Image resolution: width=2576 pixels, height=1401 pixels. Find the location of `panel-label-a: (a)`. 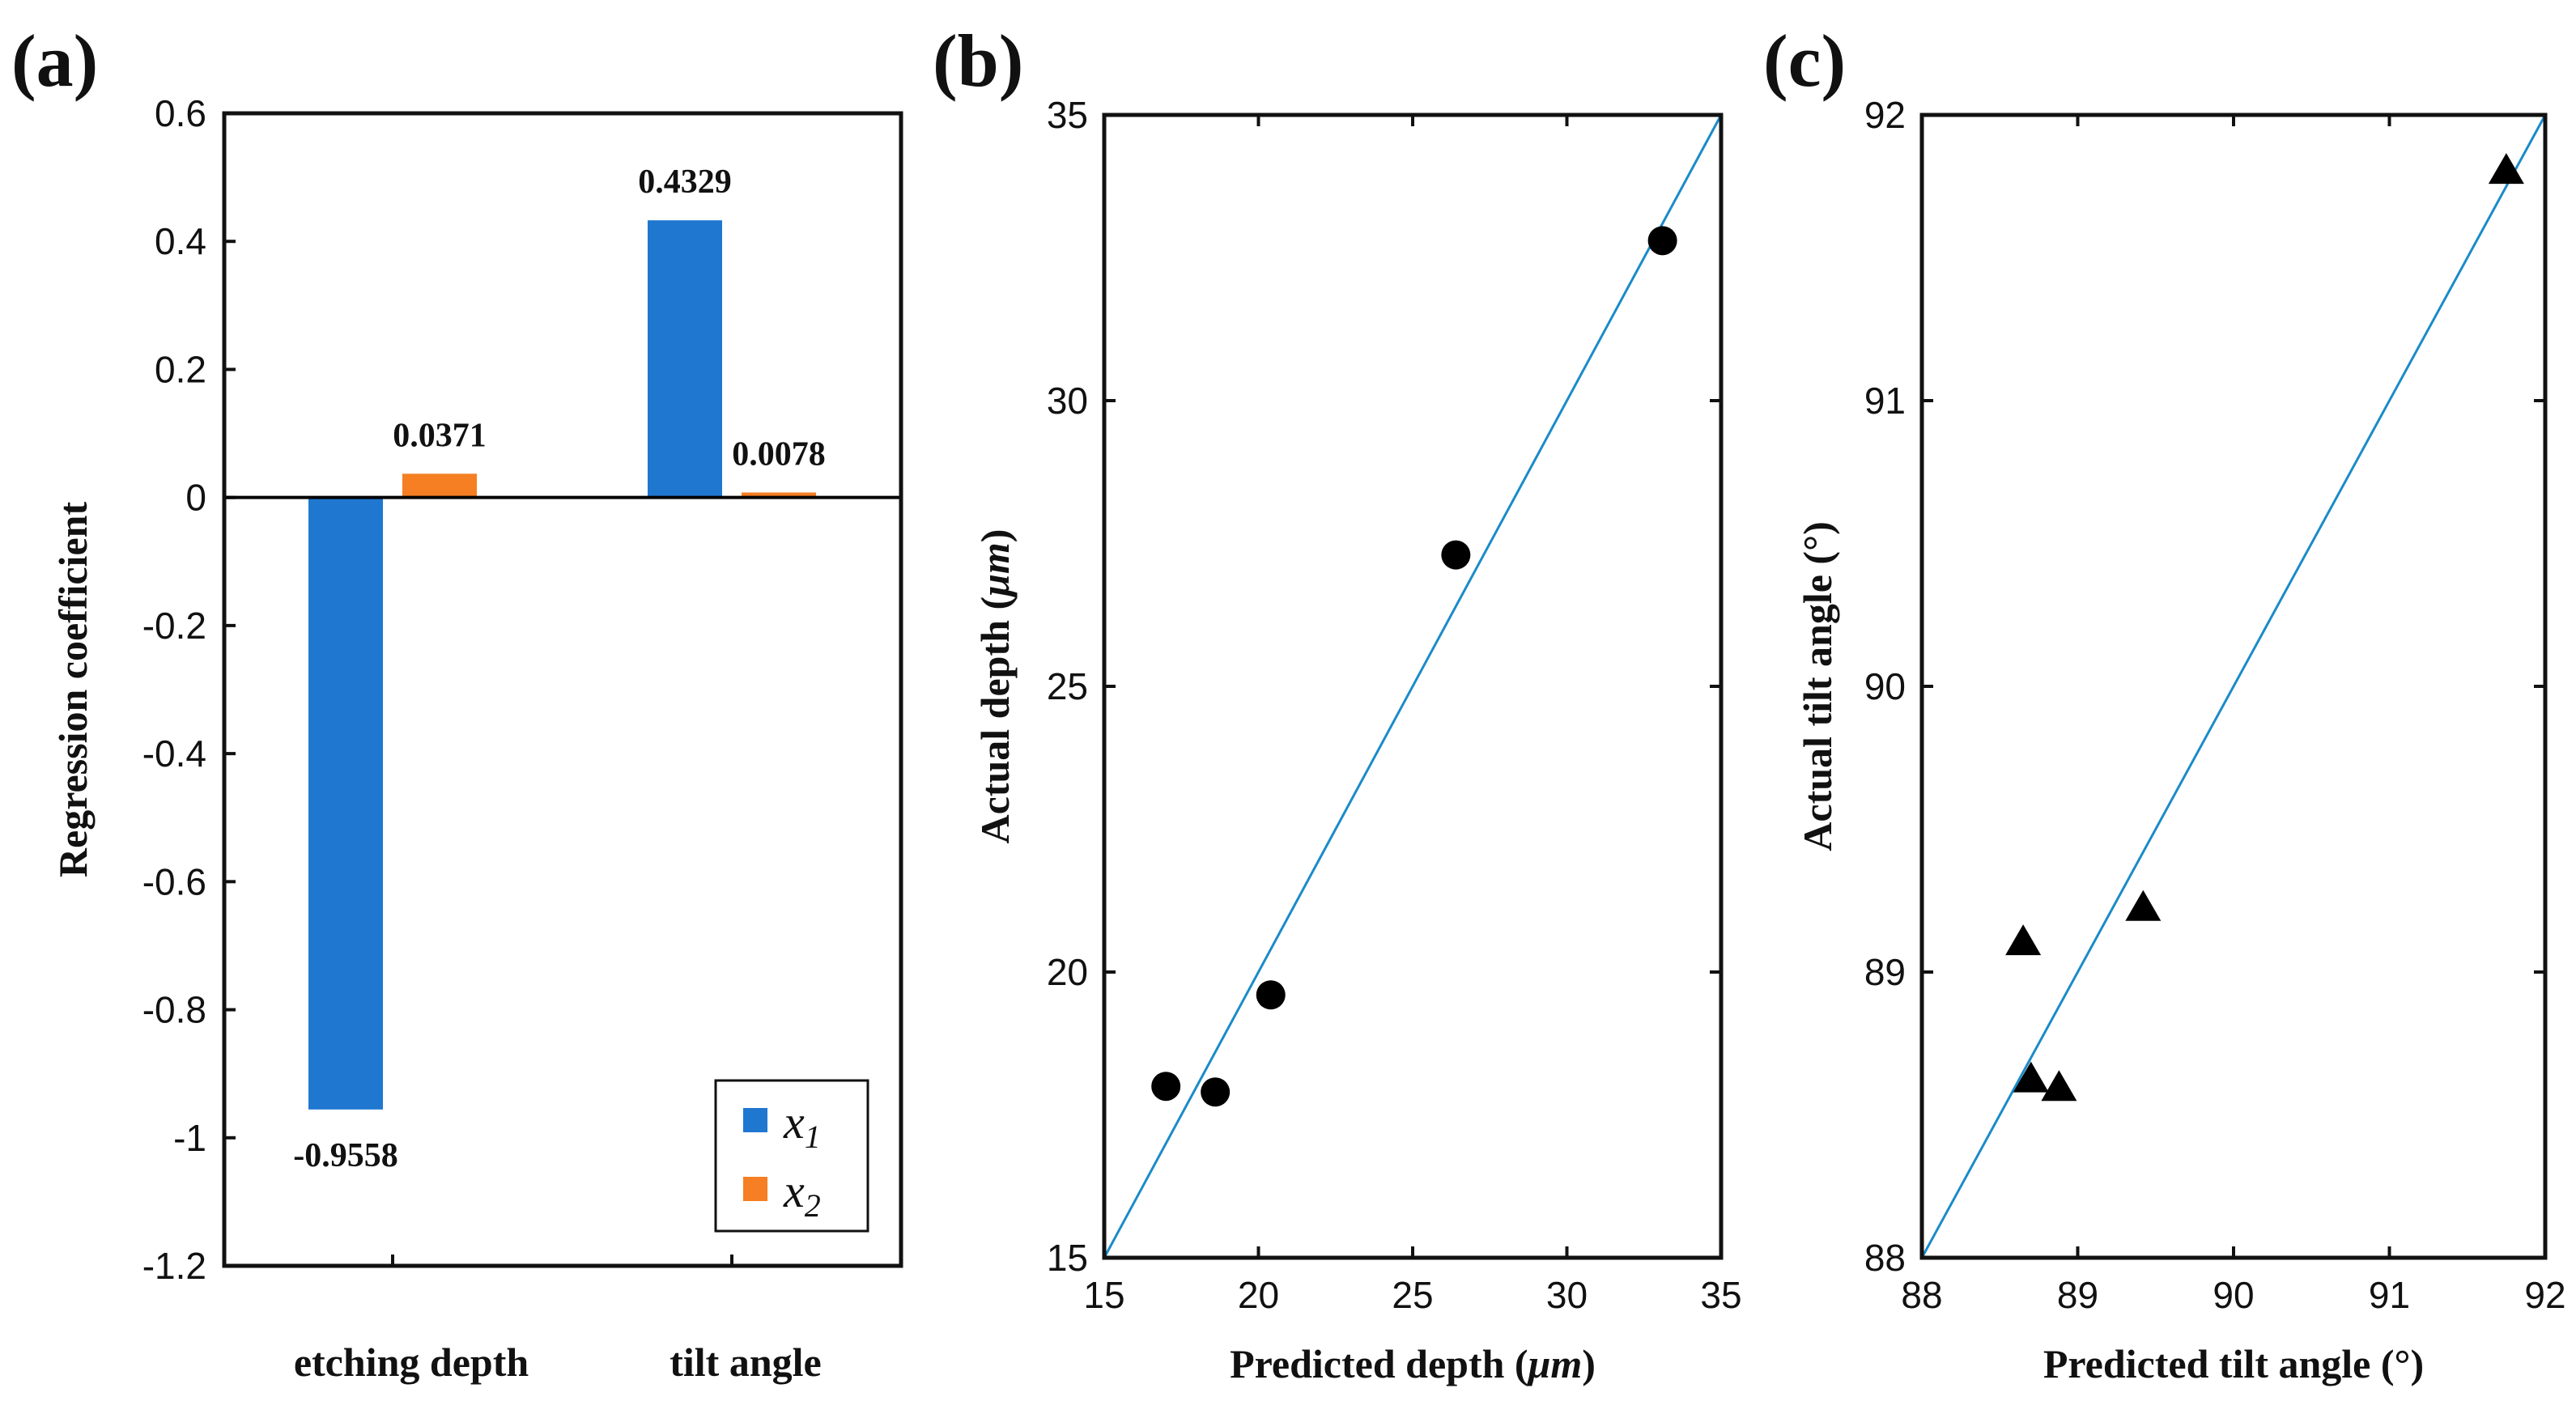

panel-label-a: (a) is located at coordinates (54, 60).